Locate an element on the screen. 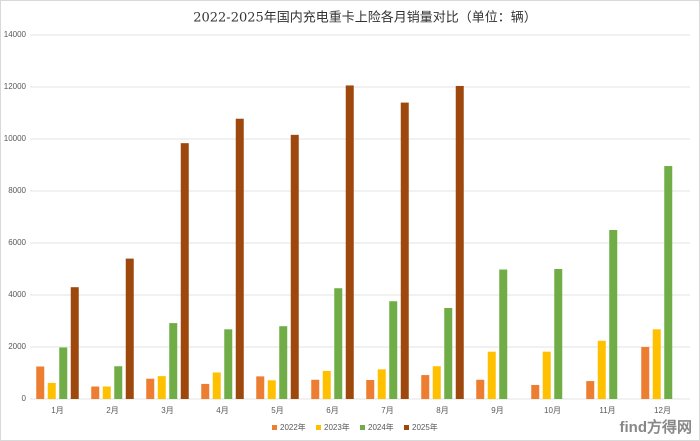  x-tick-label: 10月 is located at coordinates (552, 410).